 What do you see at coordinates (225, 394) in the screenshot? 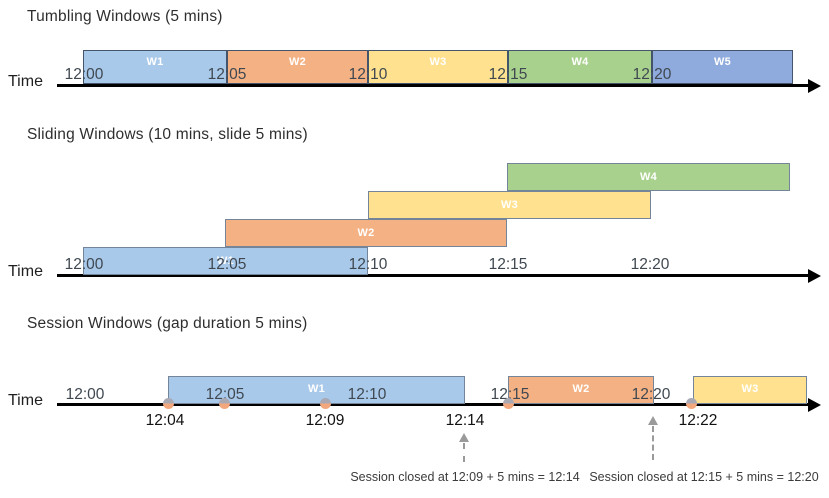
I see `session-tick-1205: 12:05` at bounding box center [225, 394].